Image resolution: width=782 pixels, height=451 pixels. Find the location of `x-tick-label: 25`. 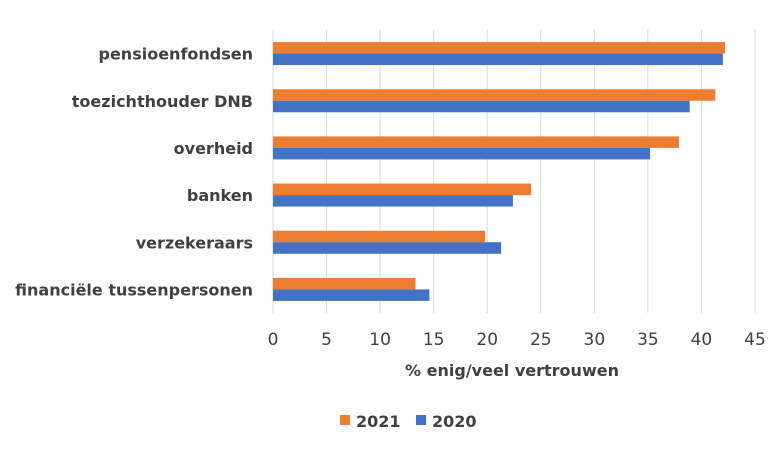

x-tick-label: 25 is located at coordinates (541, 340).